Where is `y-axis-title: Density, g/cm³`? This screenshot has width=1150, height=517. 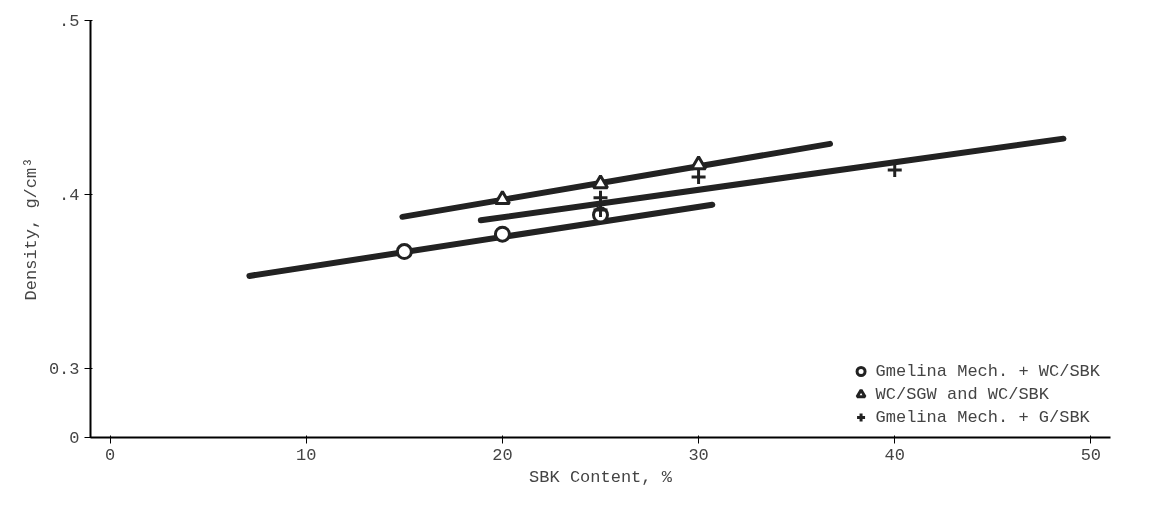 y-axis-title: Density, g/cm³ is located at coordinates (31, 229).